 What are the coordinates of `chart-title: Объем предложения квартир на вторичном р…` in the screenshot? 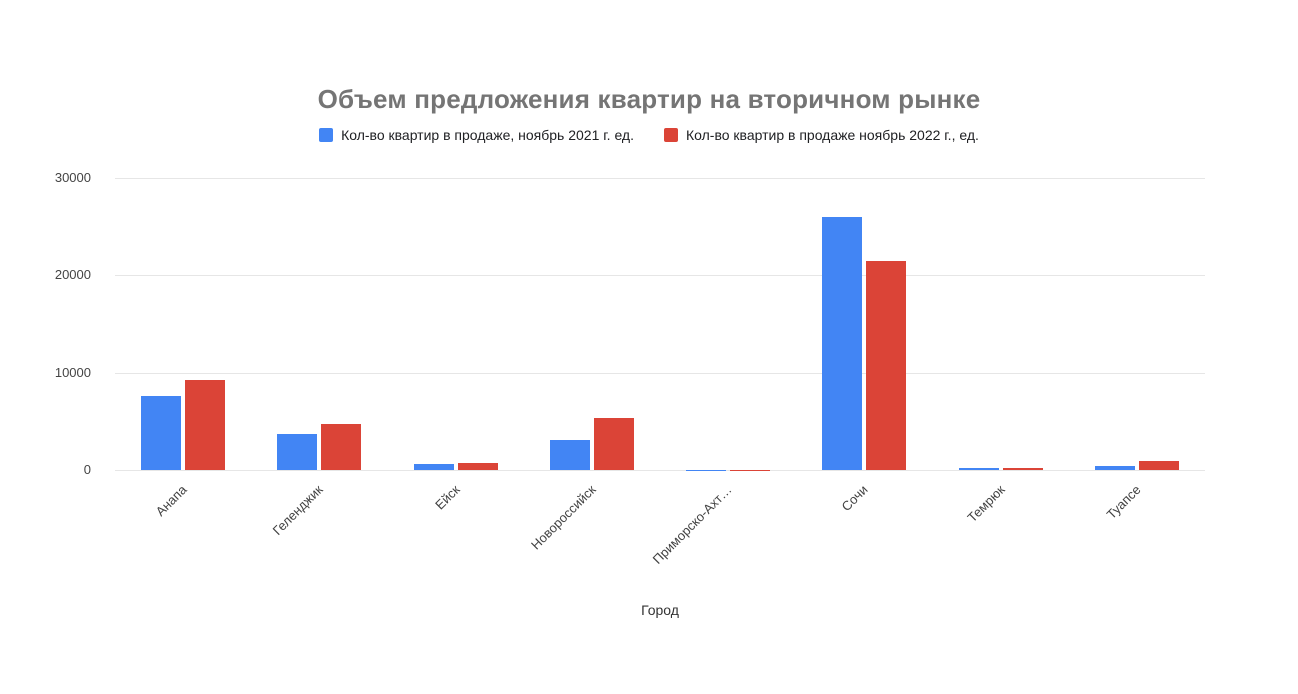 It's located at (649, 99).